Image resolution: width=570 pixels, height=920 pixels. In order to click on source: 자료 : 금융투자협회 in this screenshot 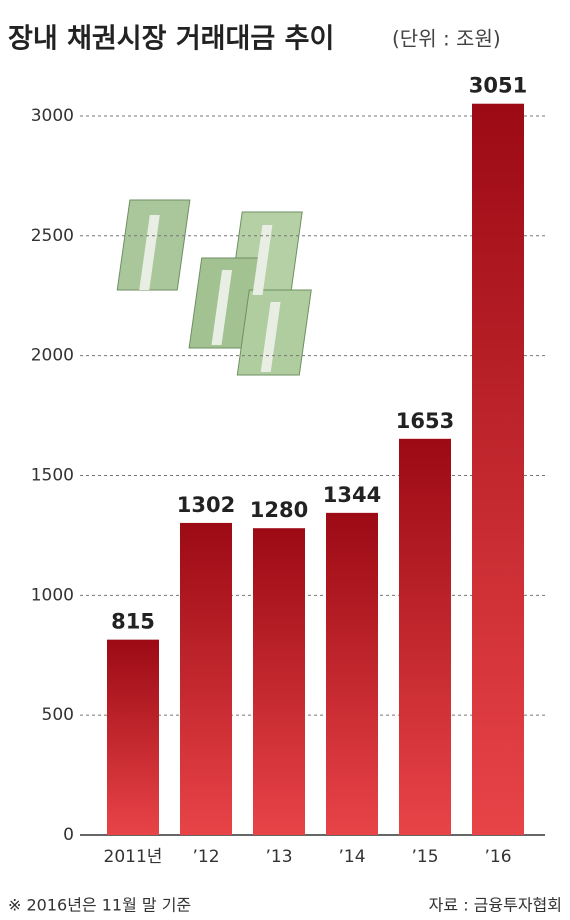, I will do `click(495, 905)`.